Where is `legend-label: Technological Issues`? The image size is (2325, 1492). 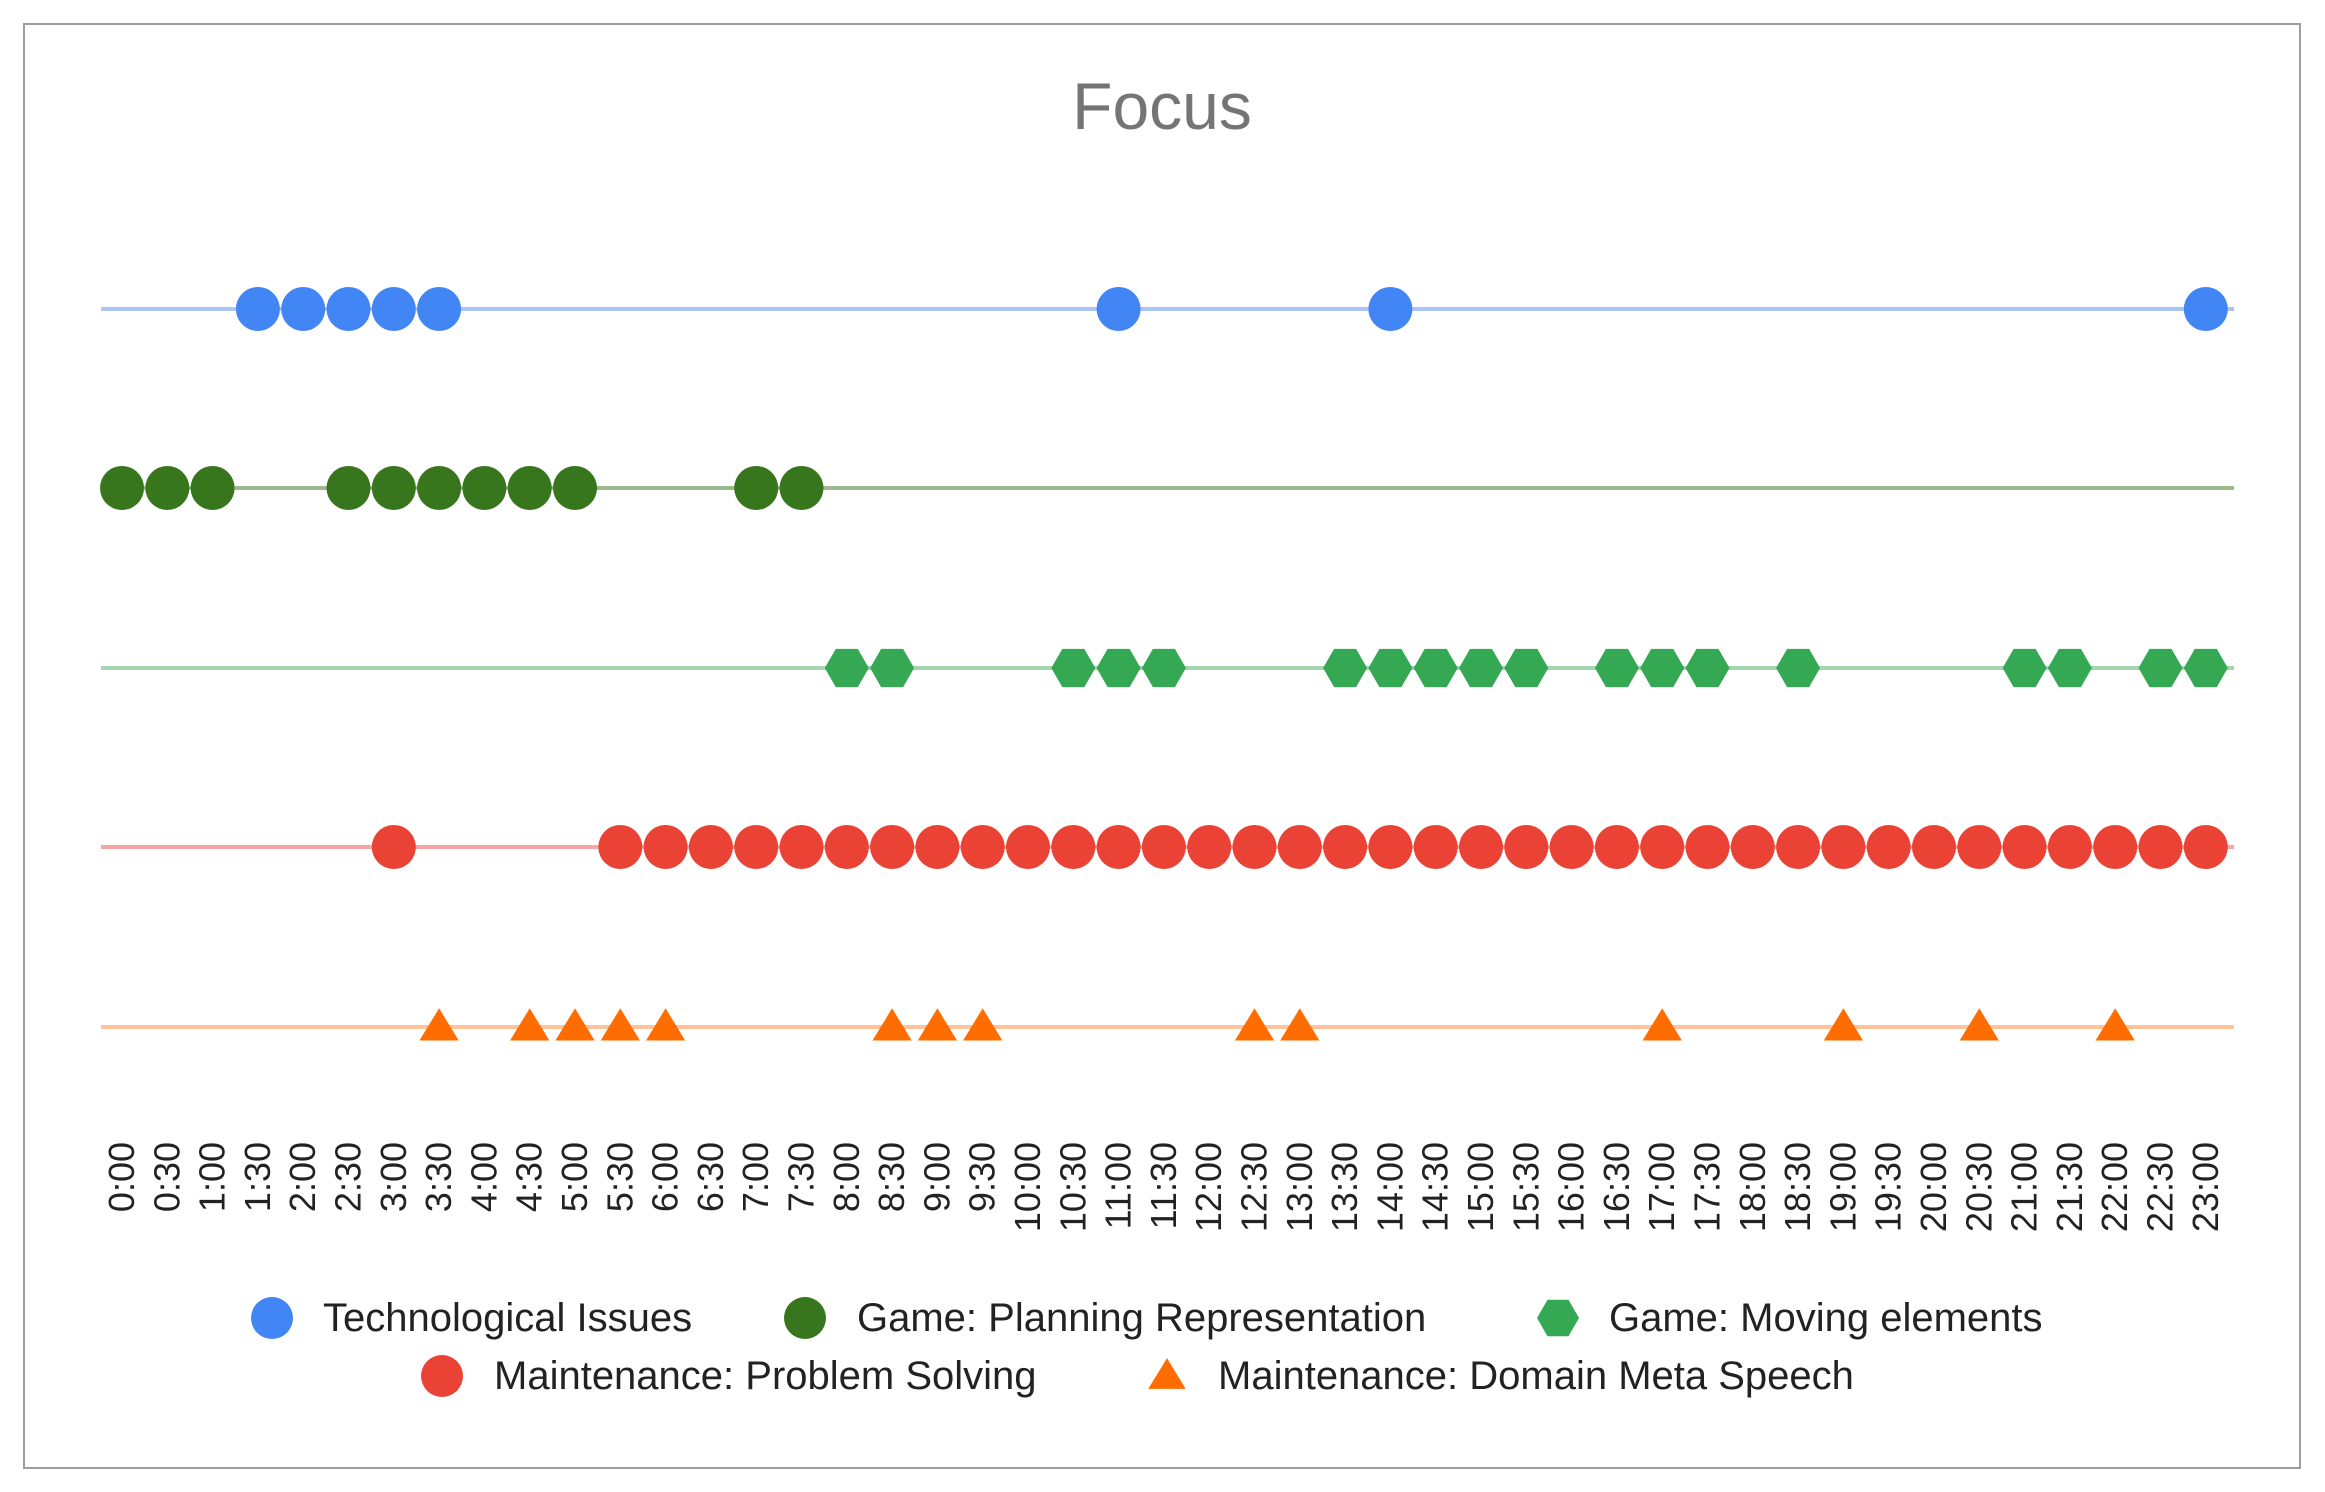 legend-label: Technological Issues is located at coordinates (507, 1318).